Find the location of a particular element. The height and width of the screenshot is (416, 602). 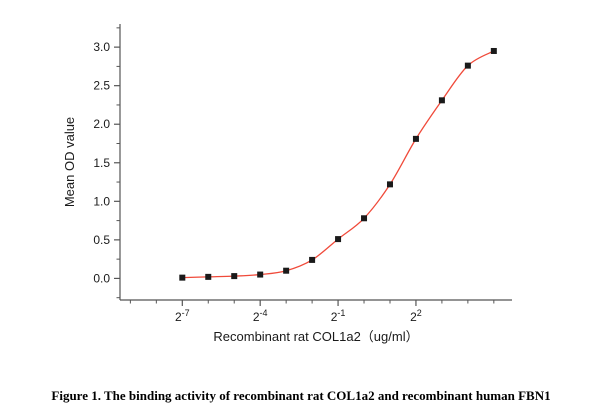

x-tick-label: 2-7 is located at coordinates (182, 316).